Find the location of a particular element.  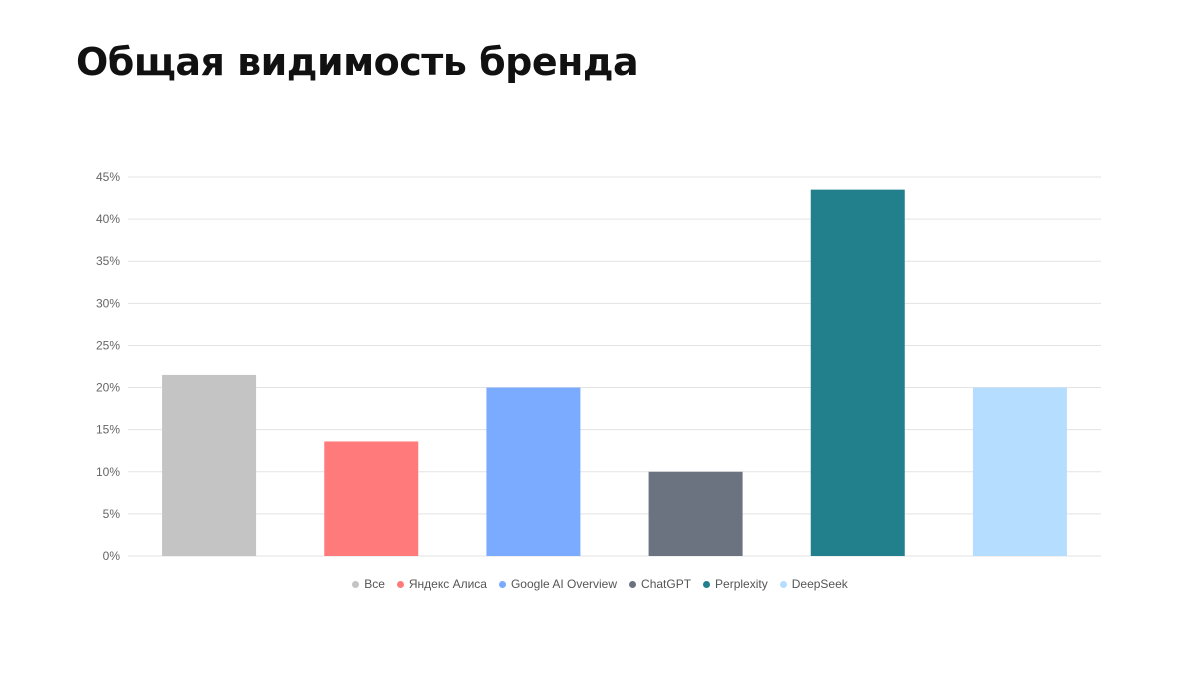

y-tick-label: 10% is located at coordinates (108, 472).